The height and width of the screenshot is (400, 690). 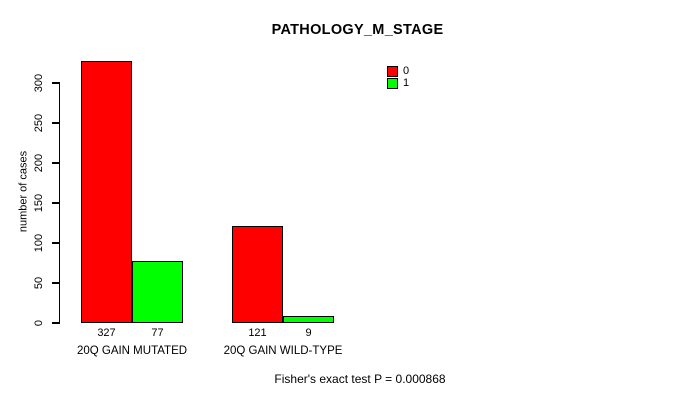 I want to click on legend-label-1: 1, so click(x=406, y=83).